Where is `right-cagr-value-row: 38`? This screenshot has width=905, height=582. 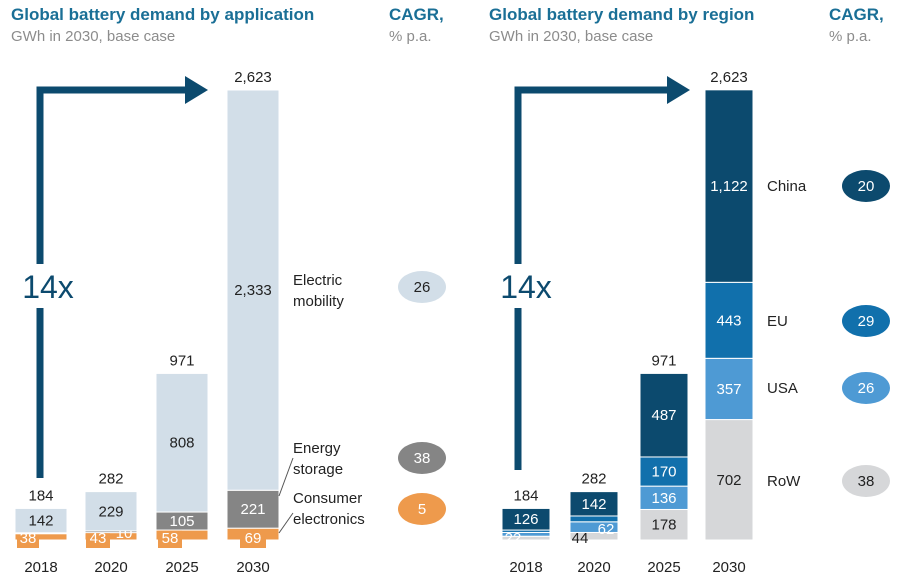 right-cagr-value-row: 38 is located at coordinates (866, 481).